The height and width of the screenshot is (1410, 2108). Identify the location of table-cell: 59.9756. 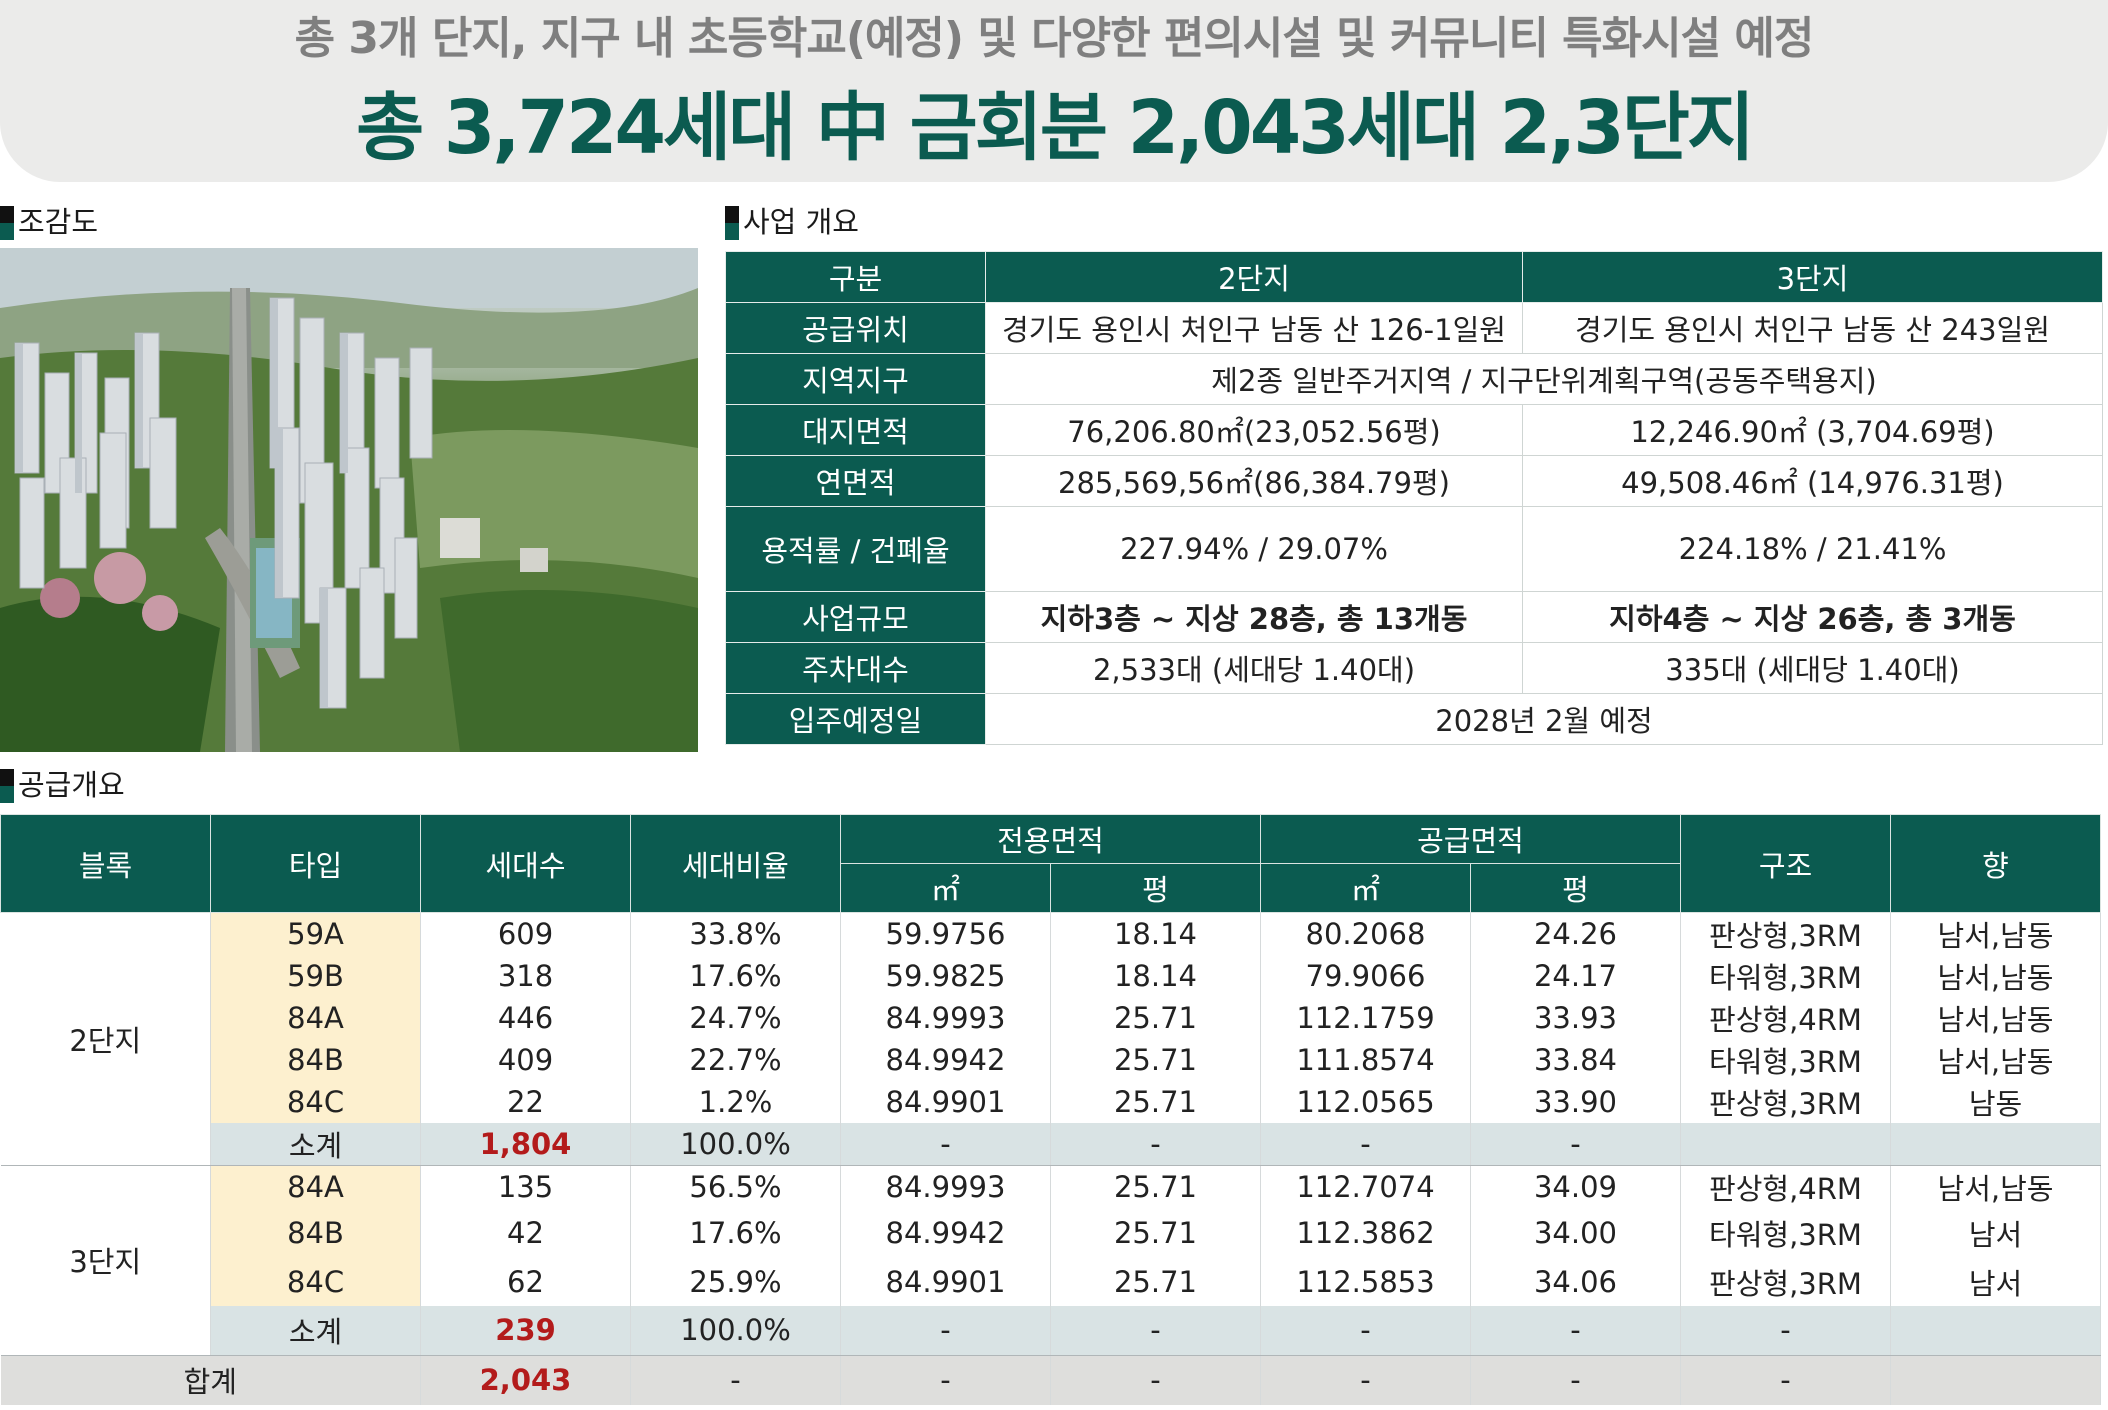
(945, 933).